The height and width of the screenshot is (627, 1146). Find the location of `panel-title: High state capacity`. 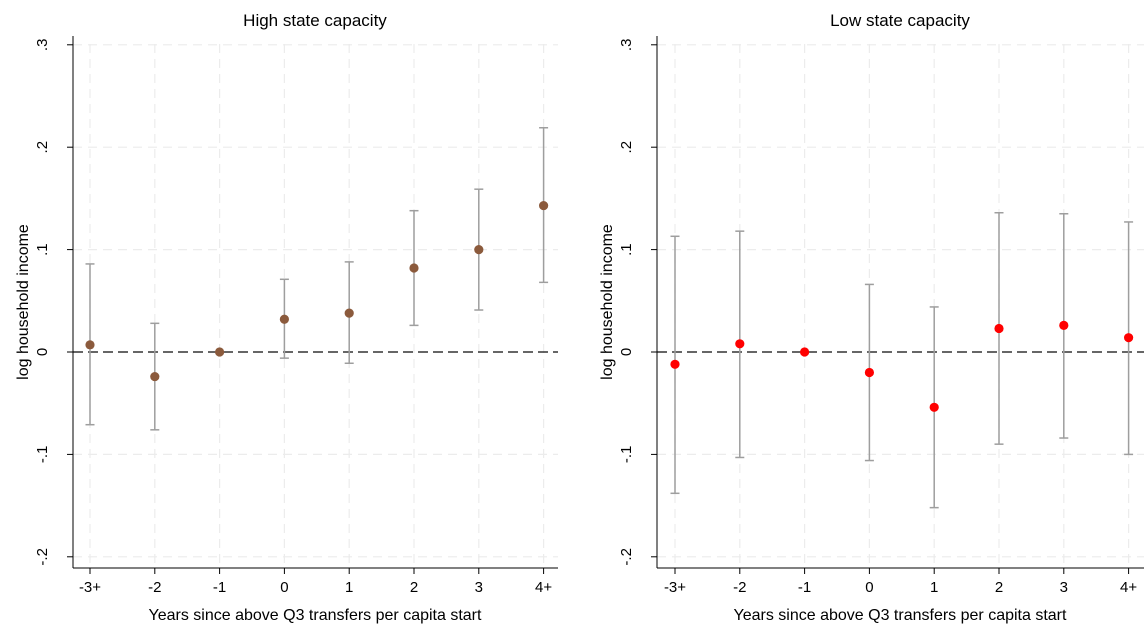

panel-title: High state capacity is located at coordinates (315, 20).